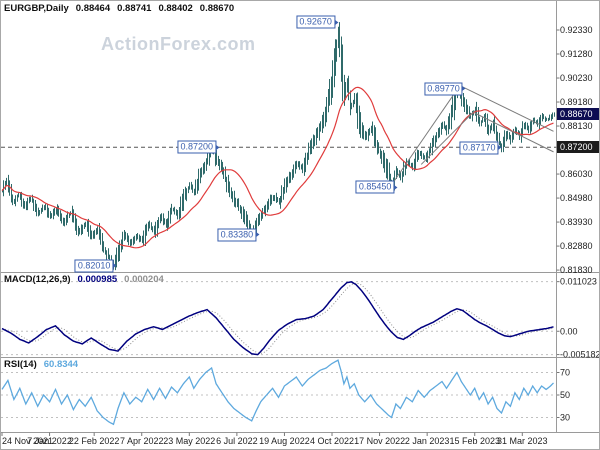 This screenshot has width=600, height=450. What do you see at coordinates (178, 44) in the screenshot?
I see `actionforex-watermark: ActionForex.com` at bounding box center [178, 44].